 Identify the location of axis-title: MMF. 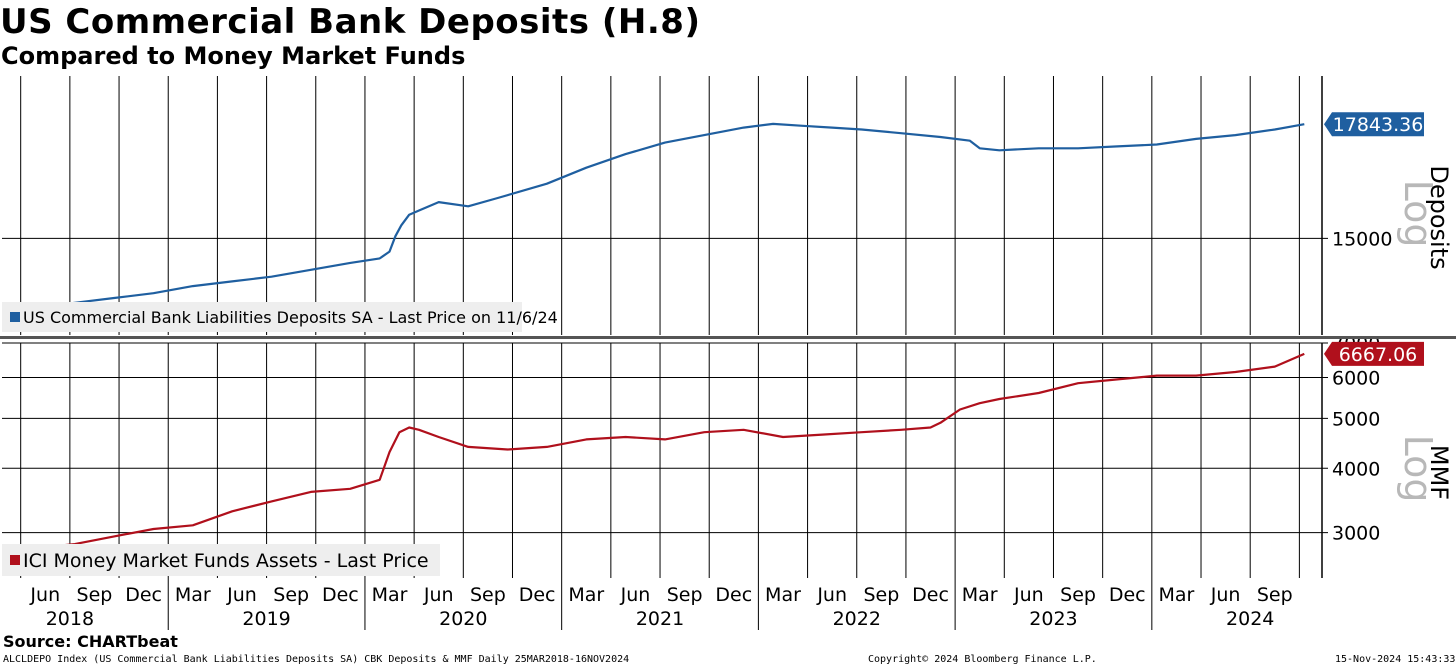
(1439, 472).